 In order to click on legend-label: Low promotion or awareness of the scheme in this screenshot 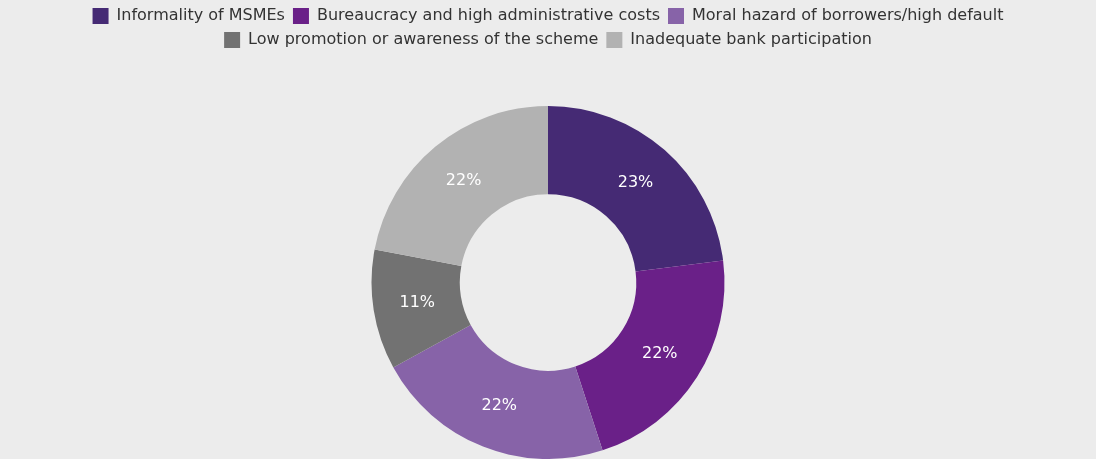, I will do `click(423, 39)`.